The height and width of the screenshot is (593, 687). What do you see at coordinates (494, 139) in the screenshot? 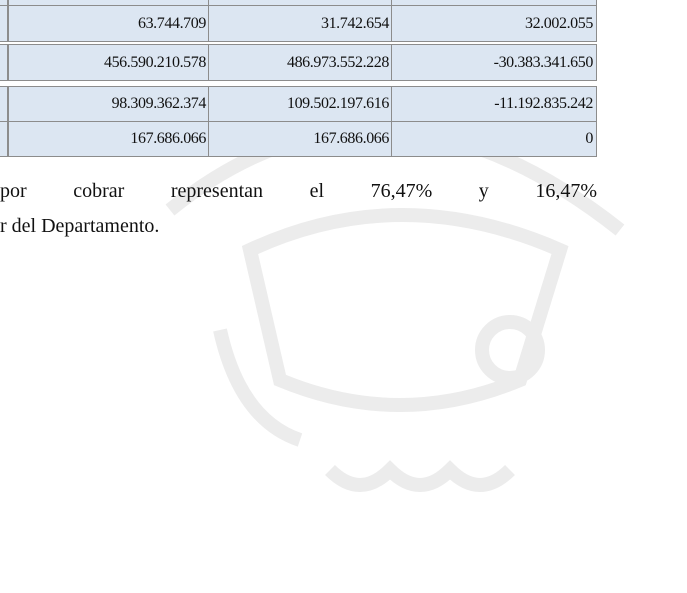
I see `table-cell: 0` at bounding box center [494, 139].